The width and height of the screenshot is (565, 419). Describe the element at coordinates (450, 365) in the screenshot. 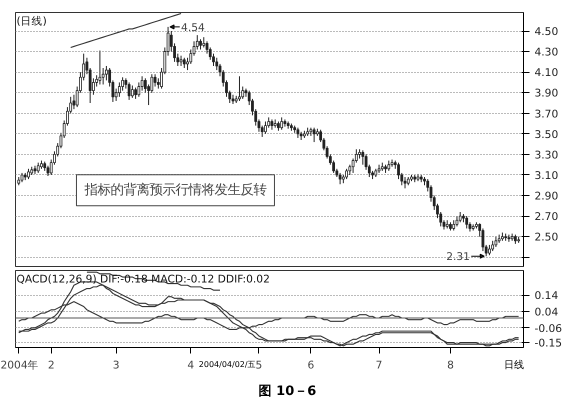

I see `x-tick-label: 8` at that location.